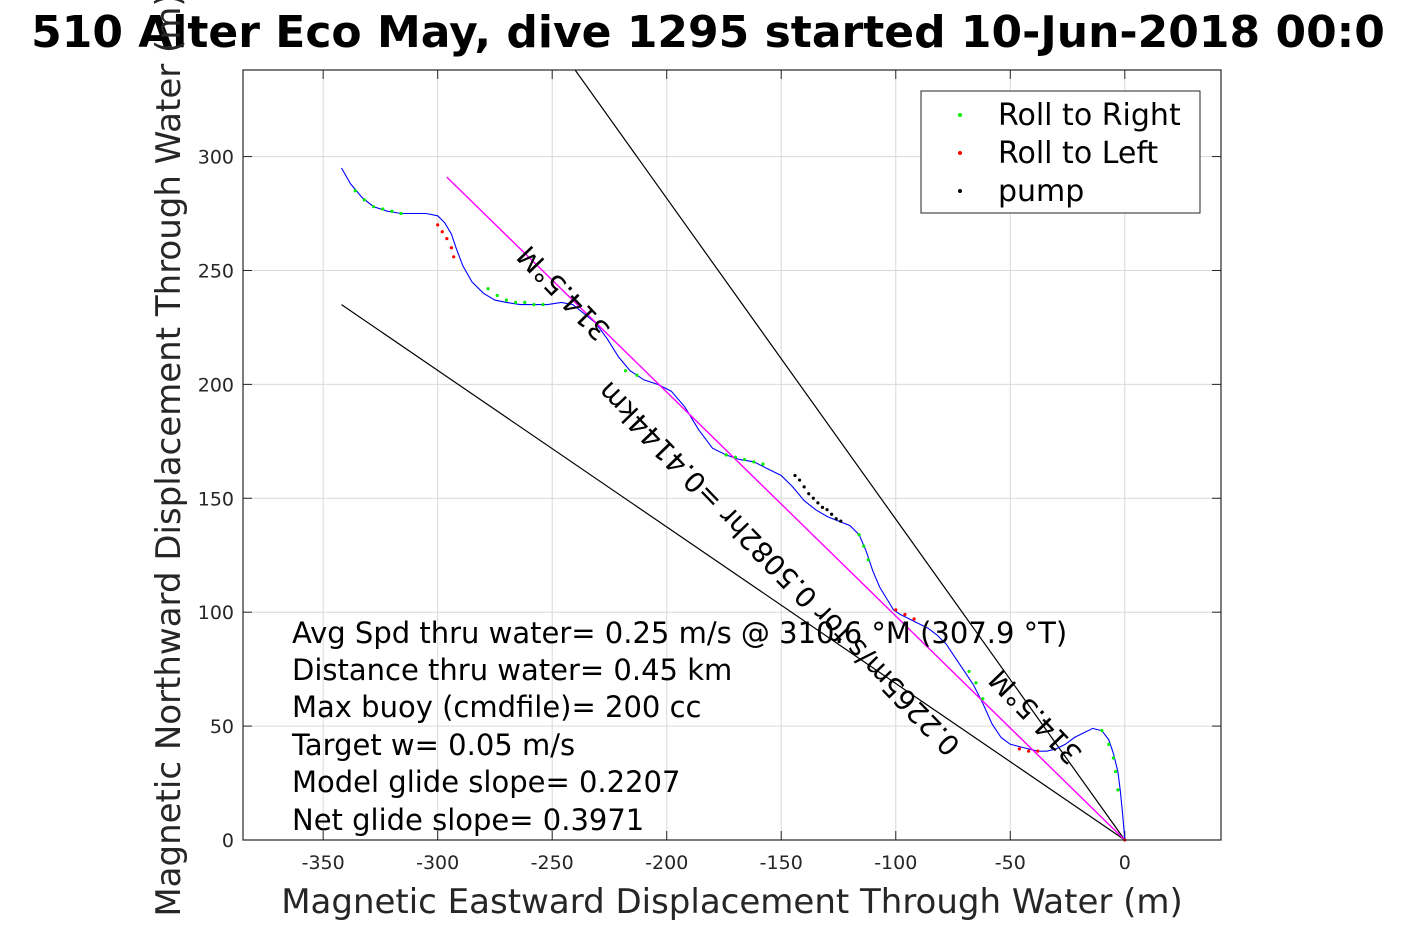 This screenshot has width=1417, height=945. Describe the element at coordinates (1078, 153) in the screenshot. I see `legend-roll-left: Roll to Left` at that location.